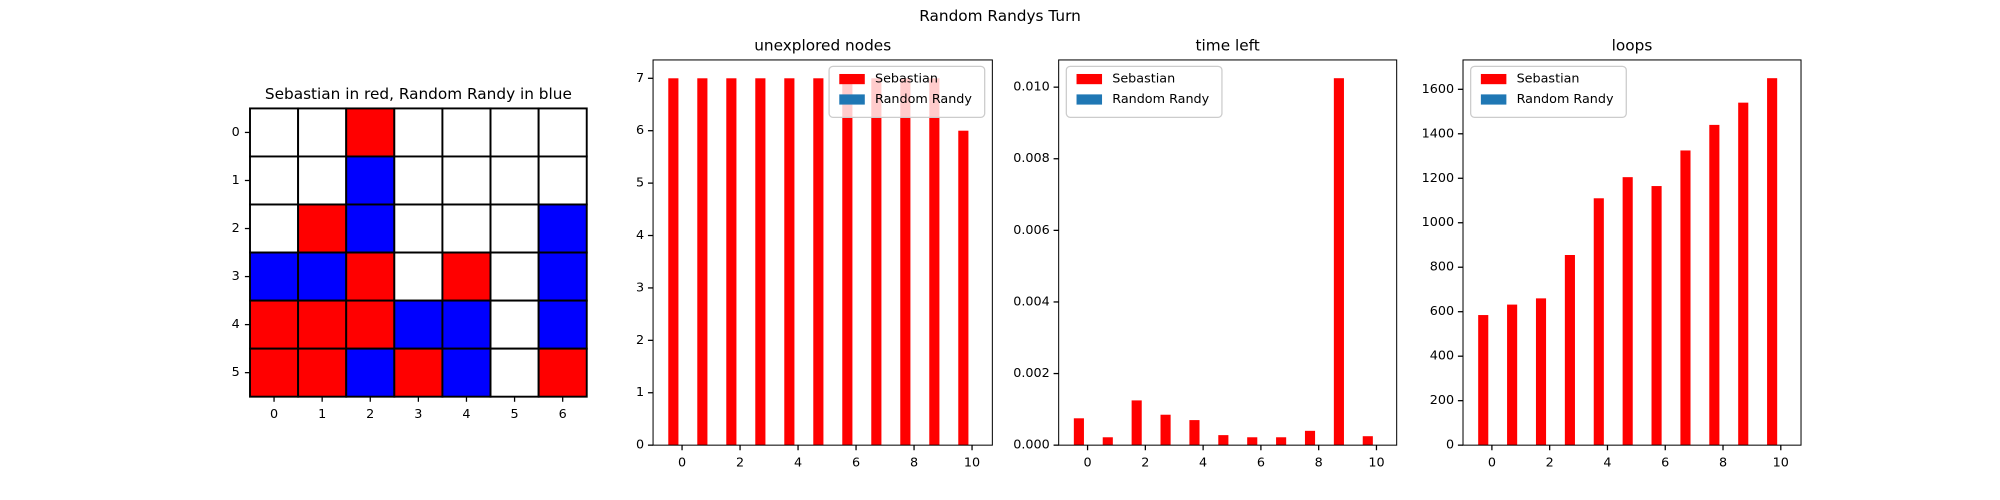 This screenshot has height=500, width=2000. Describe the element at coordinates (1031, 373) in the screenshot. I see `y-tick-label: 0.002` at that location.